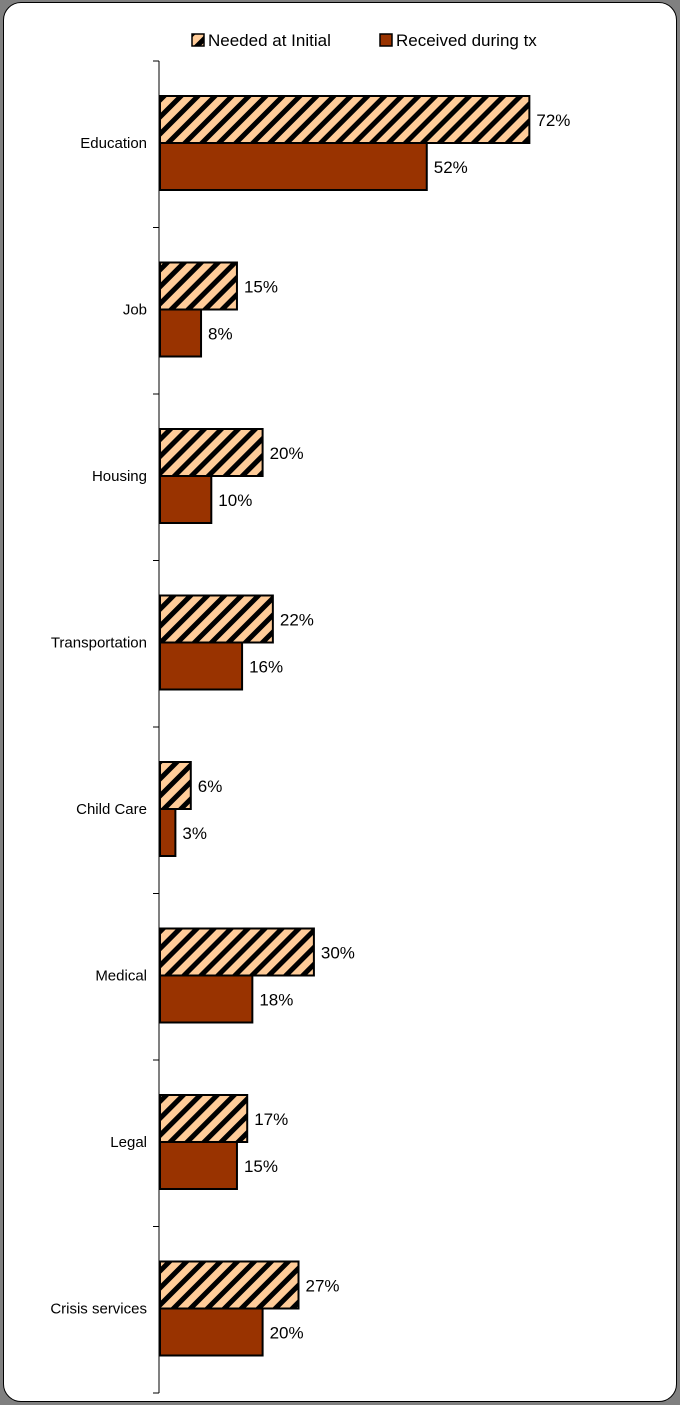 The width and height of the screenshot is (680, 1405). What do you see at coordinates (269, 40) in the screenshot?
I see `legend-label-needed-at-initial: Needed at Initial` at bounding box center [269, 40].